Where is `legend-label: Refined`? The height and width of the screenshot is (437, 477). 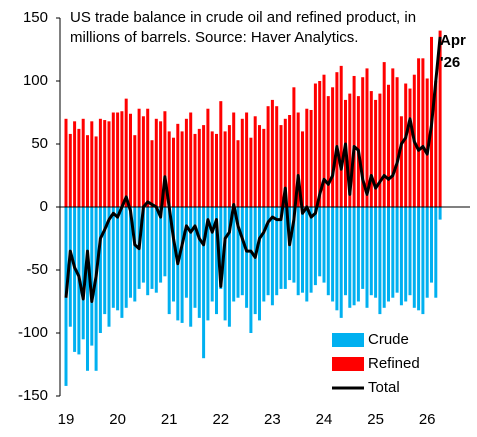 legend-label: Refined is located at coordinates (394, 363).